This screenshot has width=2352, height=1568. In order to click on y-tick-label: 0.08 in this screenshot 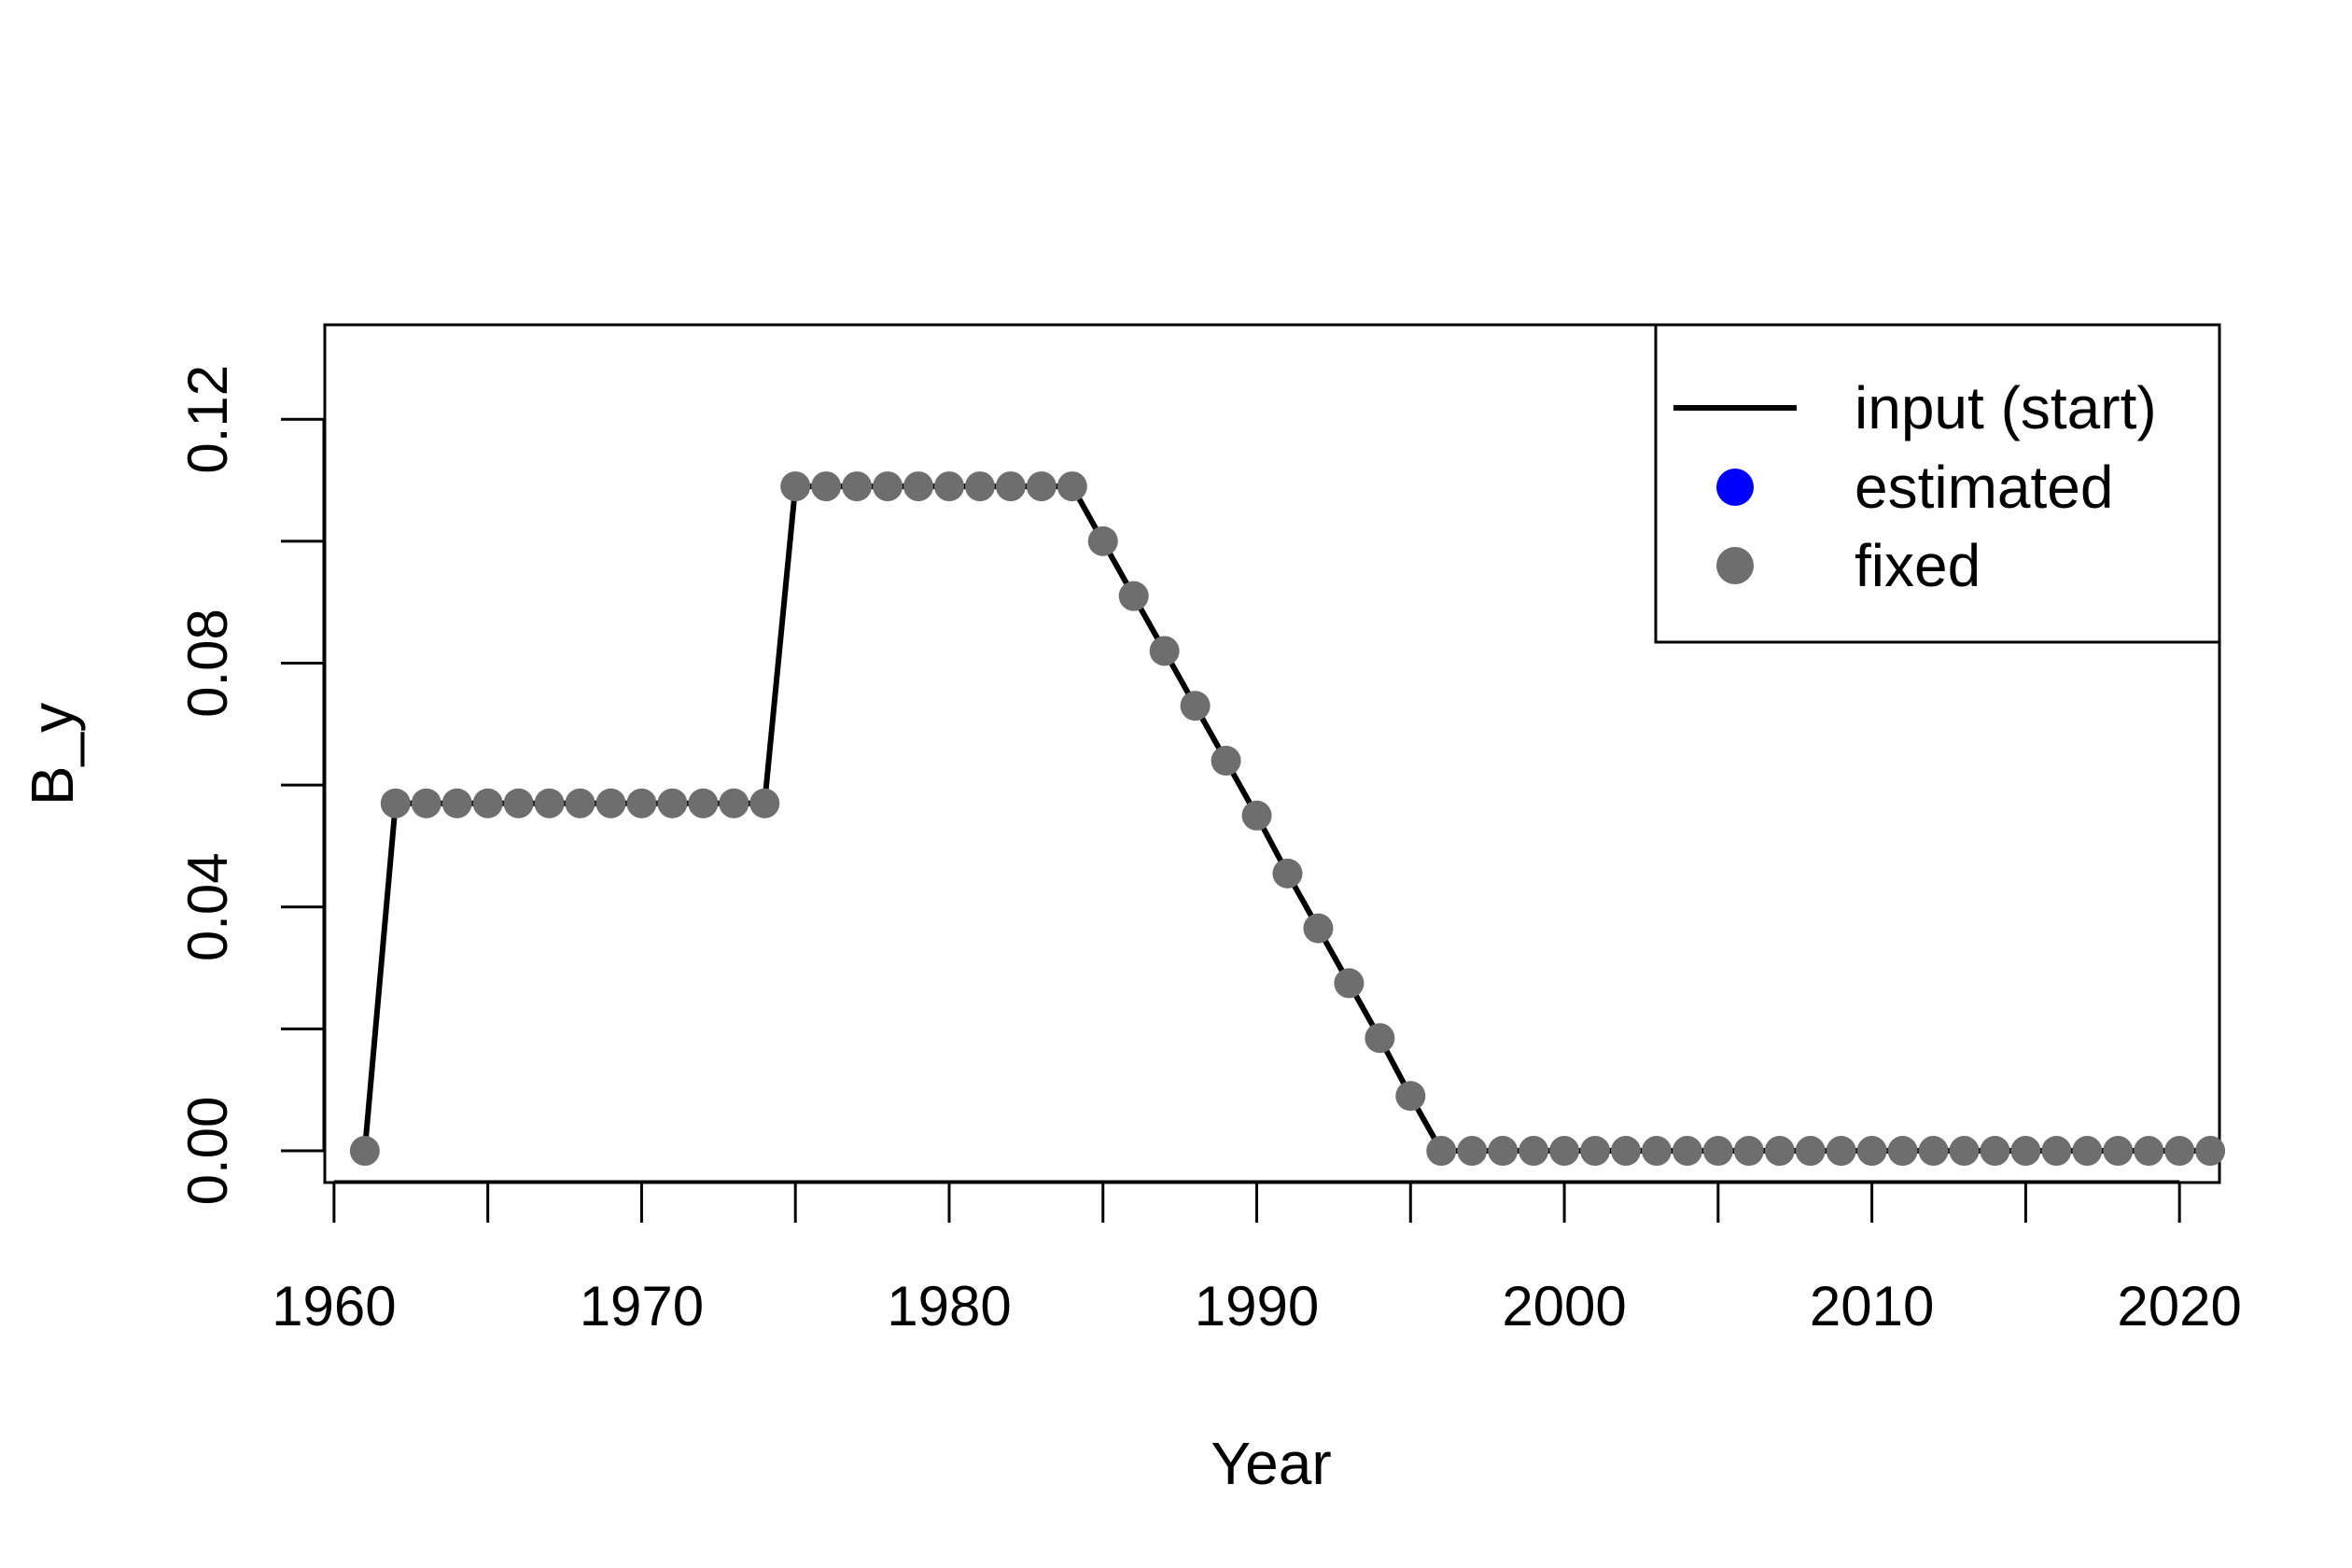, I will do `click(207, 663)`.